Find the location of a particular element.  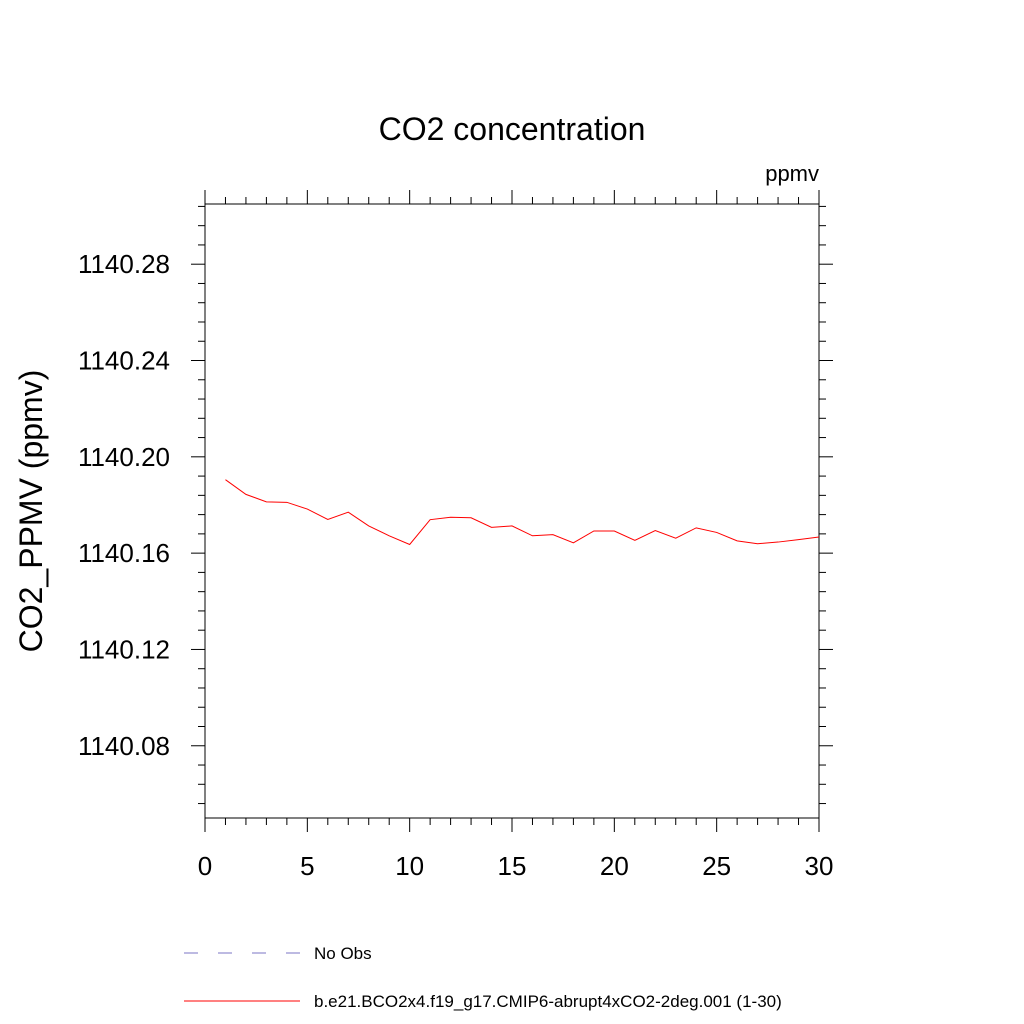

y-tick-label: 1140.12 is located at coordinates (124, 649).